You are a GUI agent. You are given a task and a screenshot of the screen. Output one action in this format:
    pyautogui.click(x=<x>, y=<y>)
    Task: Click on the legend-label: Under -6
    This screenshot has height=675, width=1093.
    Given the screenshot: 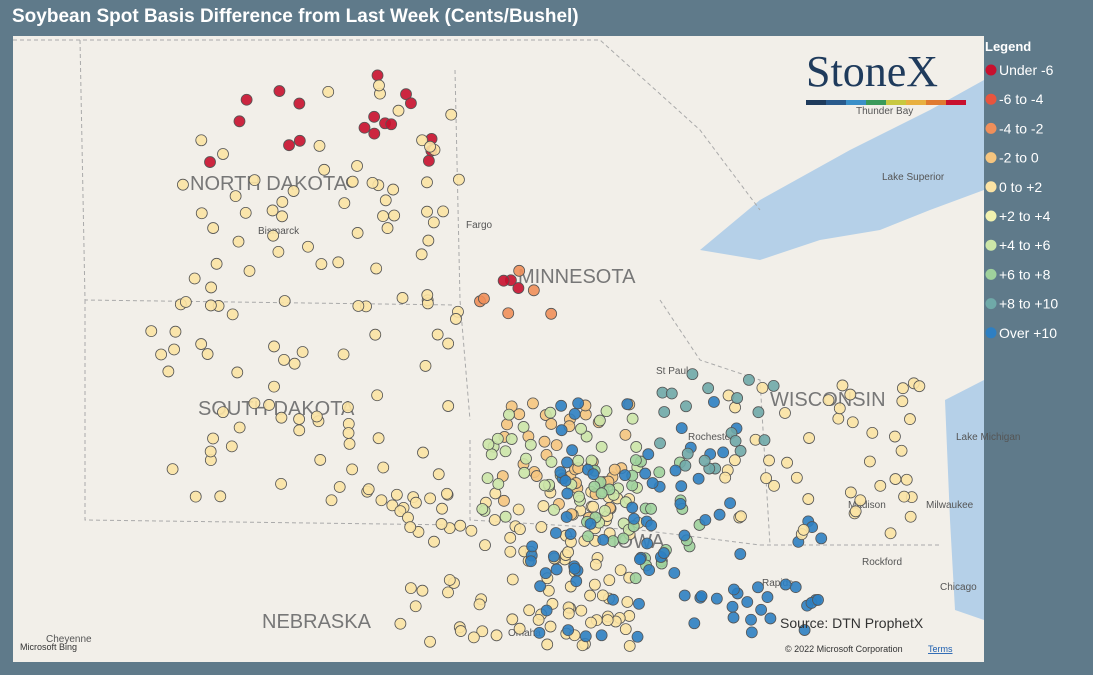 What is the action you would take?
    pyautogui.click(x=1026, y=70)
    